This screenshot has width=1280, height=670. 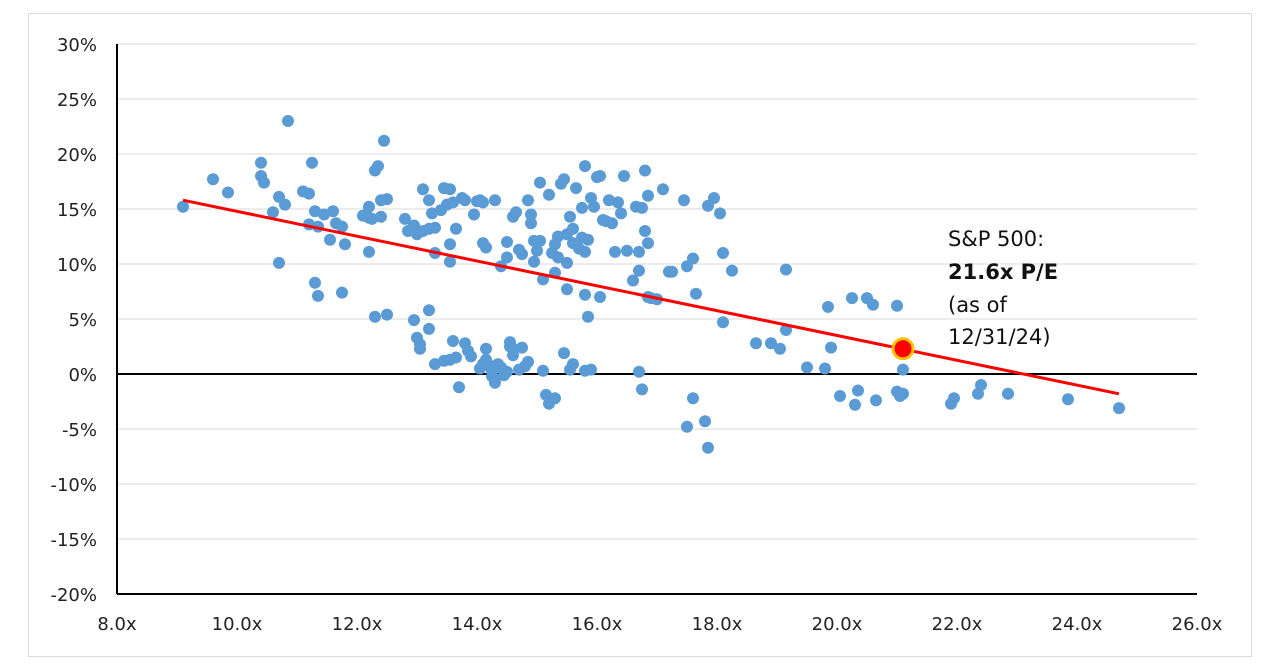 I want to click on x-tick-label: 20.0x, so click(x=837, y=624).